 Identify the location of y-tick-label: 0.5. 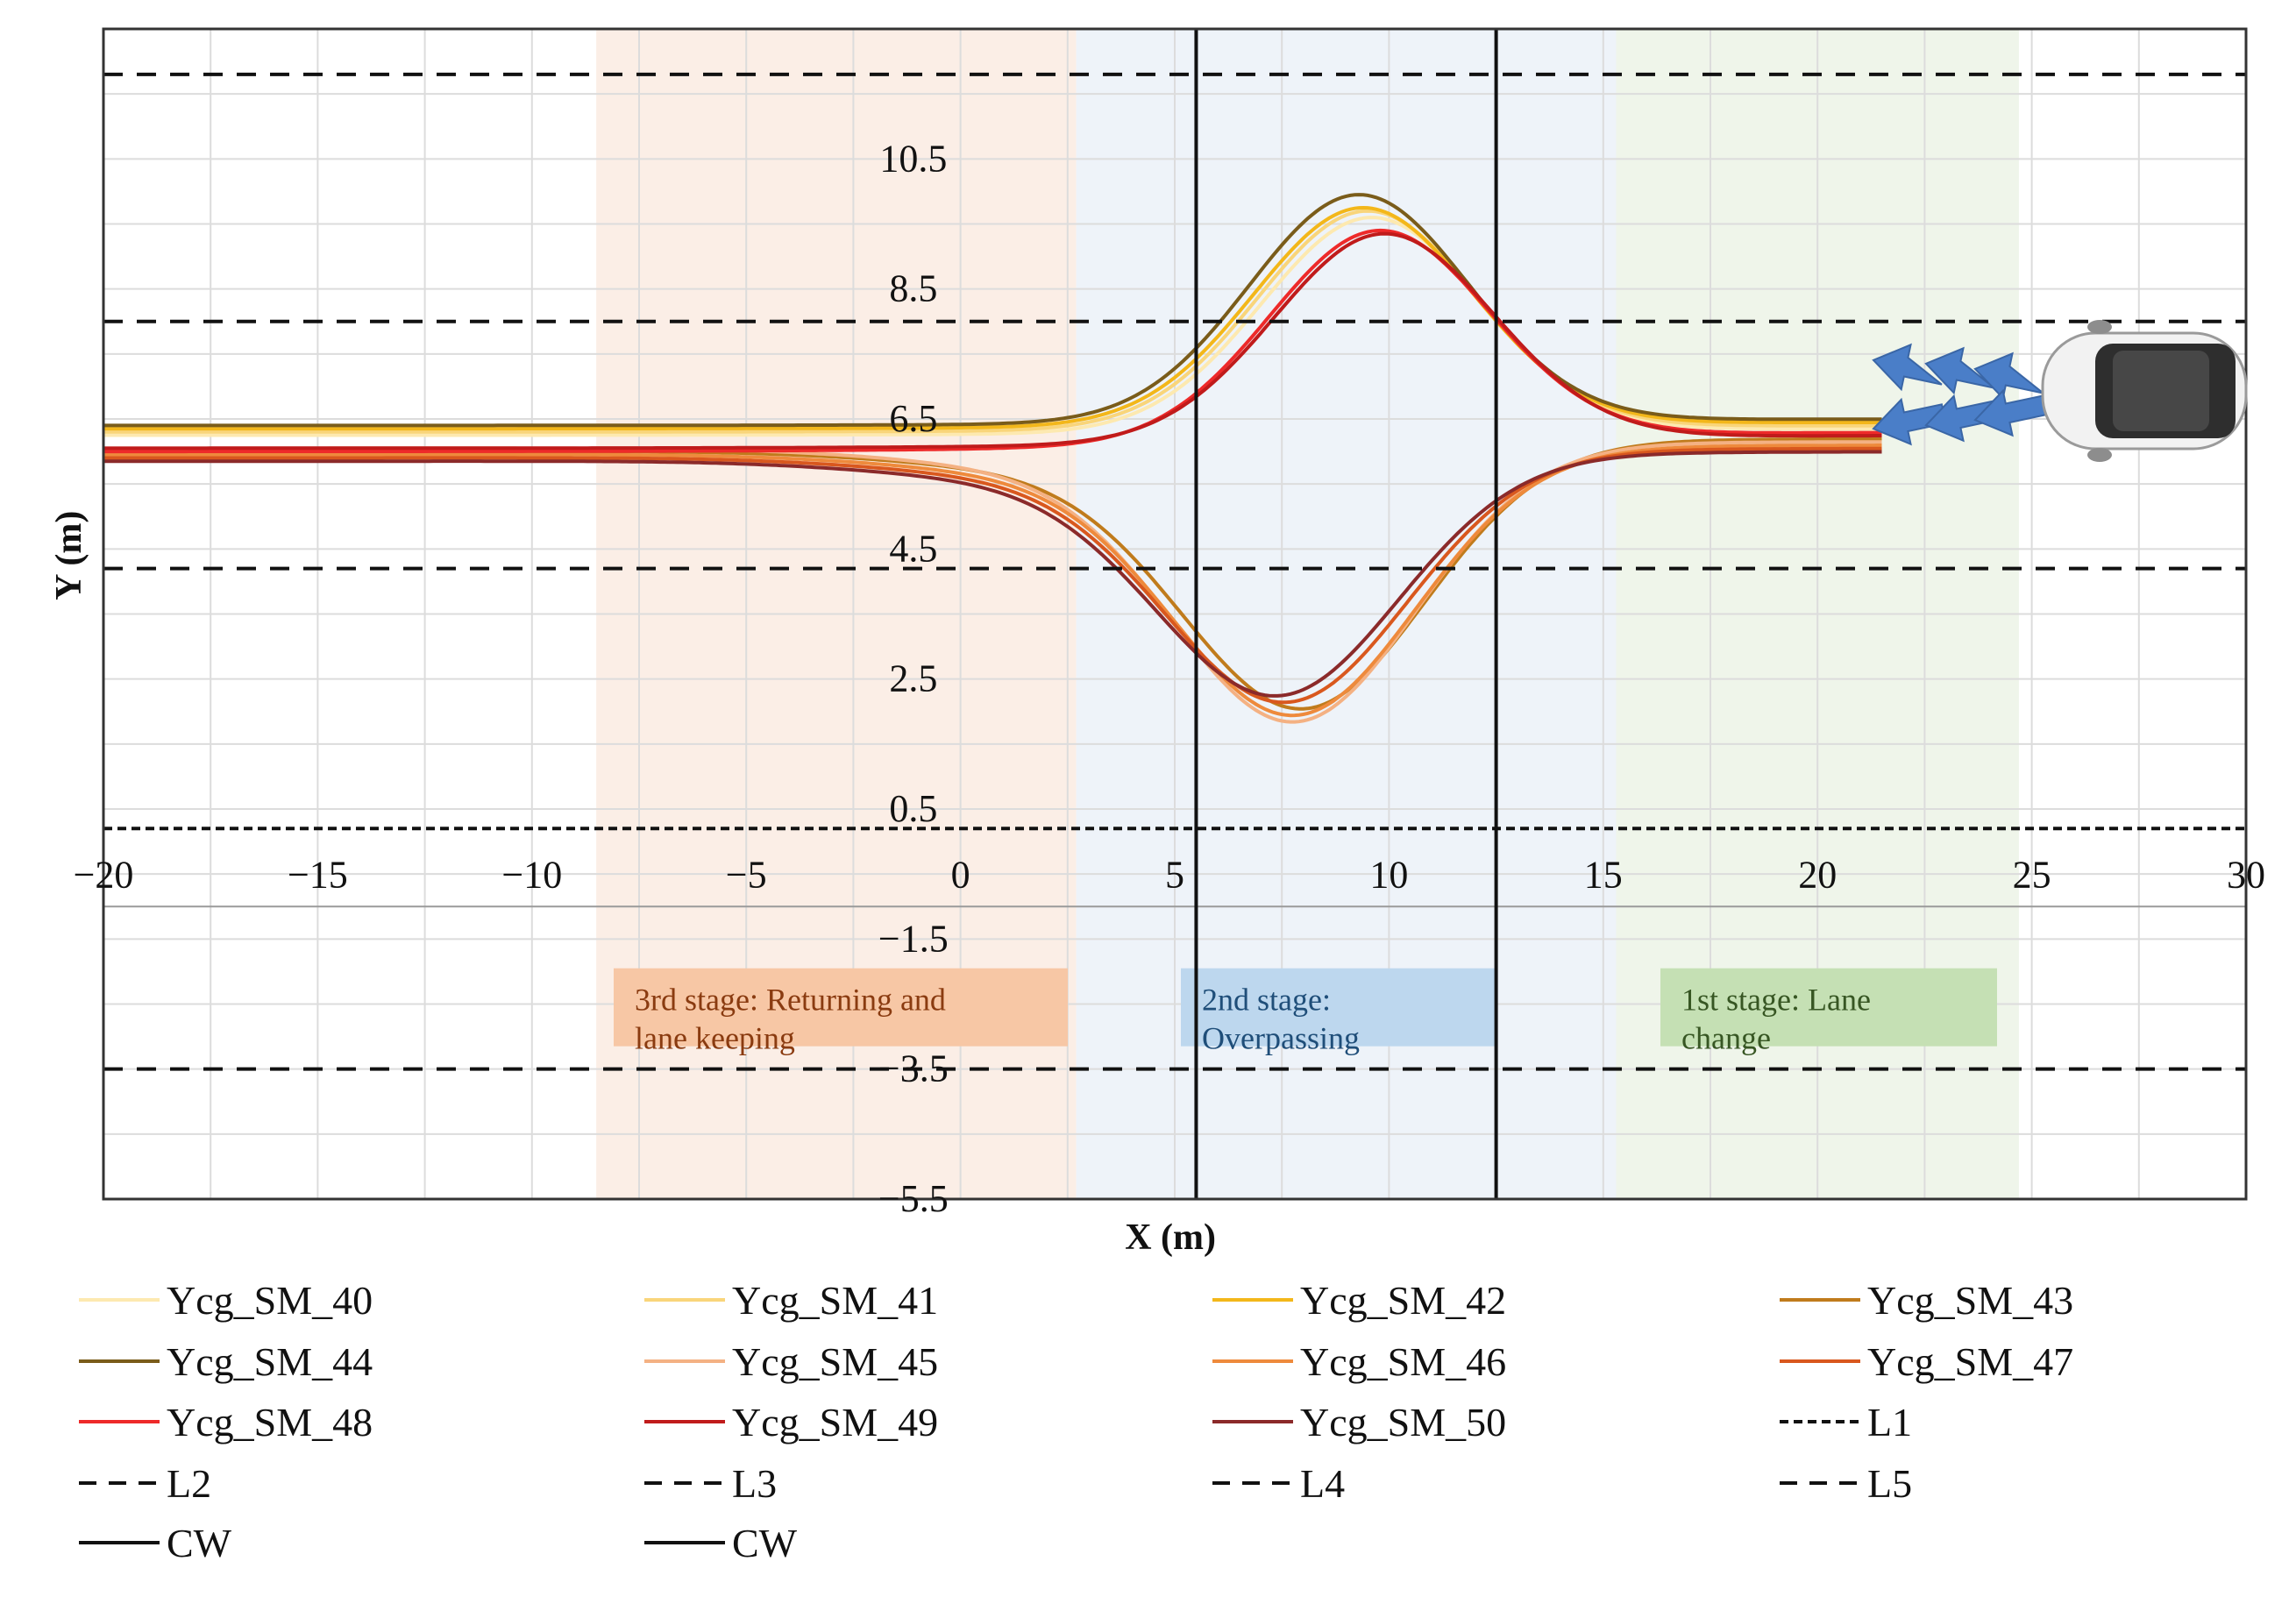
(913, 808).